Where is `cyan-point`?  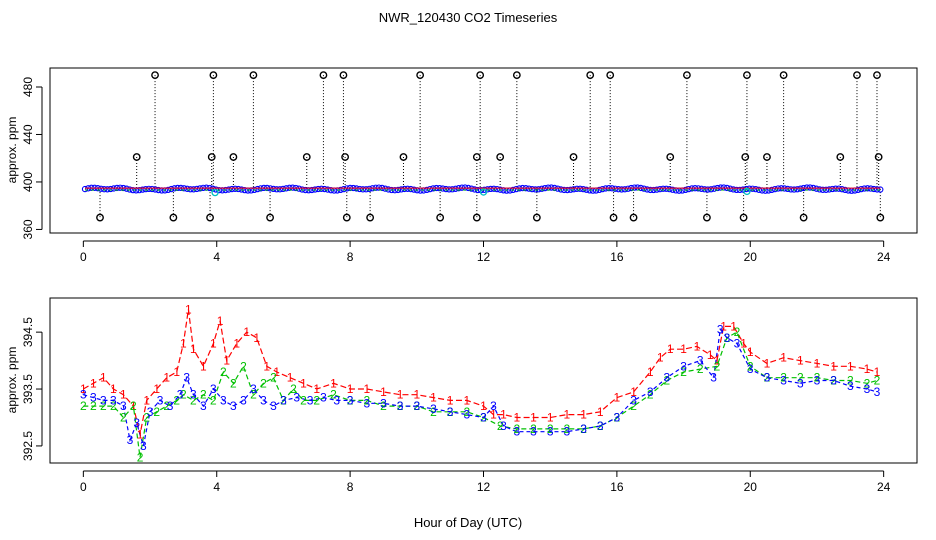 cyan-point is located at coordinates (215, 192).